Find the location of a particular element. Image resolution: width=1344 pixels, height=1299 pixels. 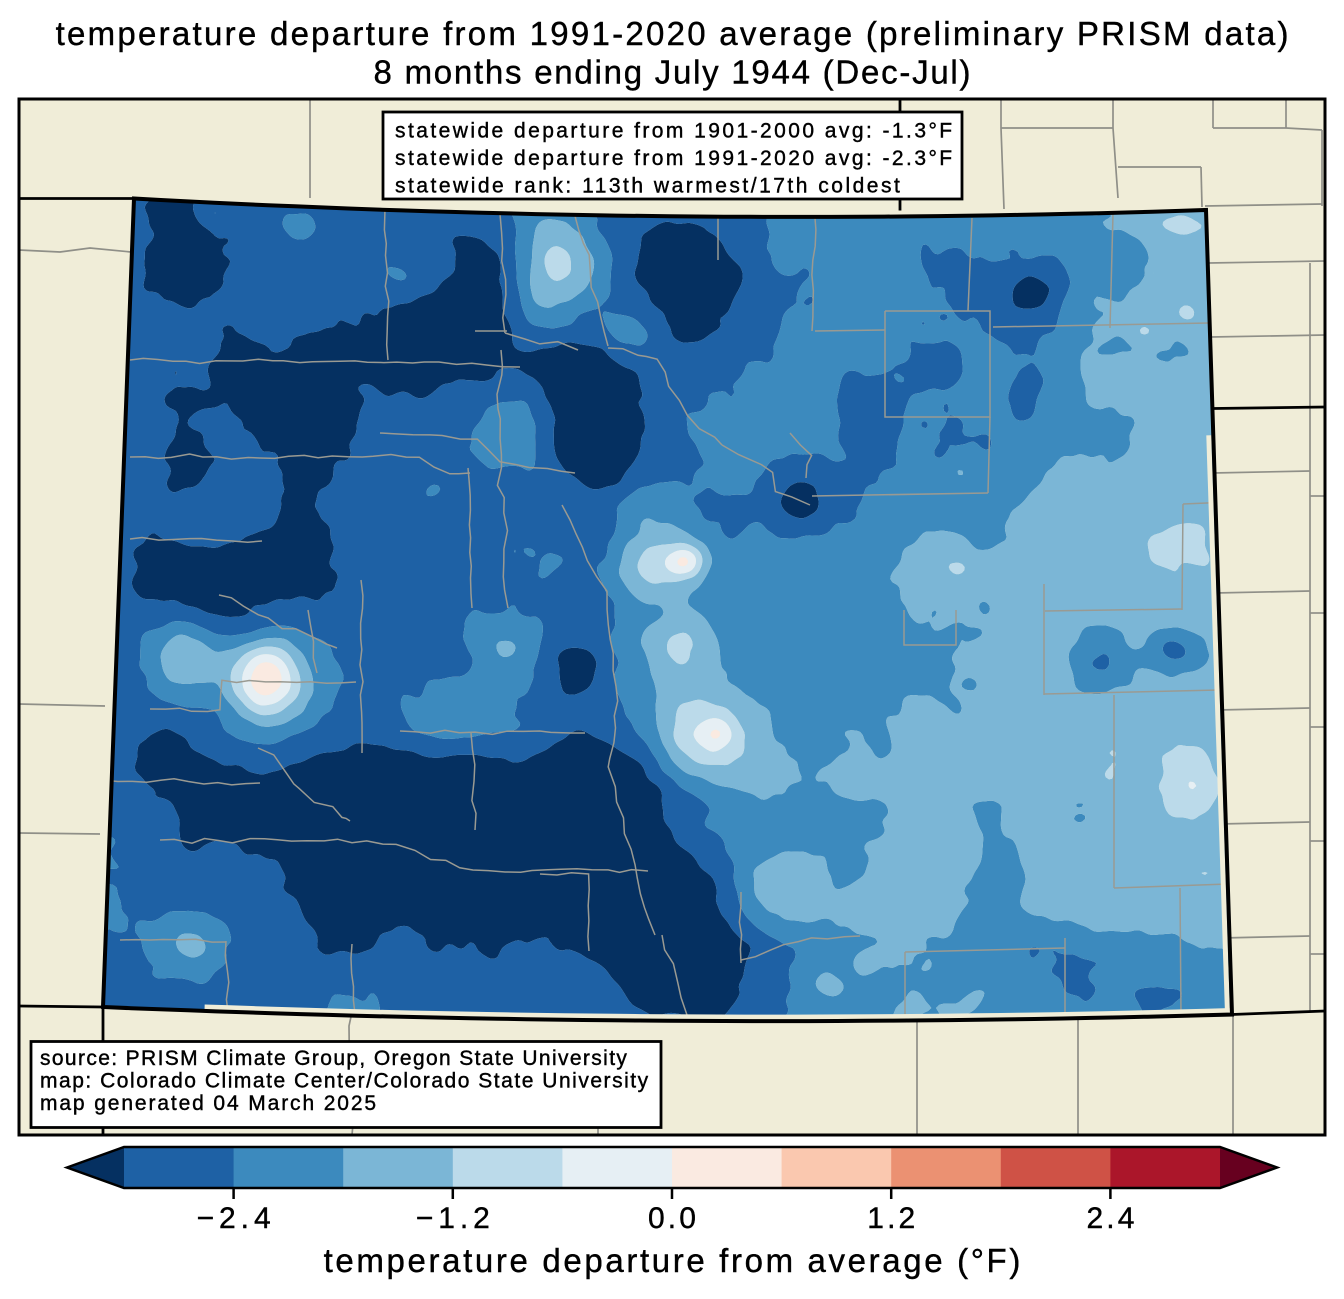

svg-text:temperature departure from ave: temperature departure from average (°F) is located at coordinates (673, 1260).